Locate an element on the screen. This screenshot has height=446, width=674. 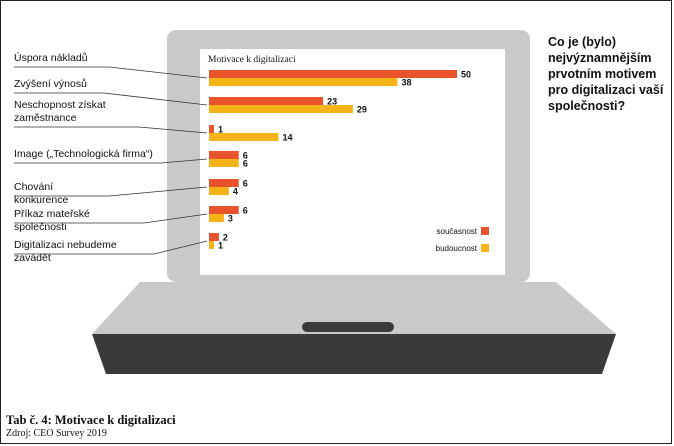
category-label-2: Neschopnost získat zaměstnance is located at coordinates (60, 111).